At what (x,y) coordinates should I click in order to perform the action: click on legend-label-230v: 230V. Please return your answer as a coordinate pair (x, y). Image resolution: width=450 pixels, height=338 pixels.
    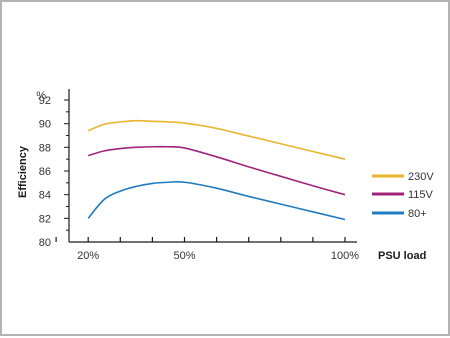
    Looking at the image, I should click on (421, 177).